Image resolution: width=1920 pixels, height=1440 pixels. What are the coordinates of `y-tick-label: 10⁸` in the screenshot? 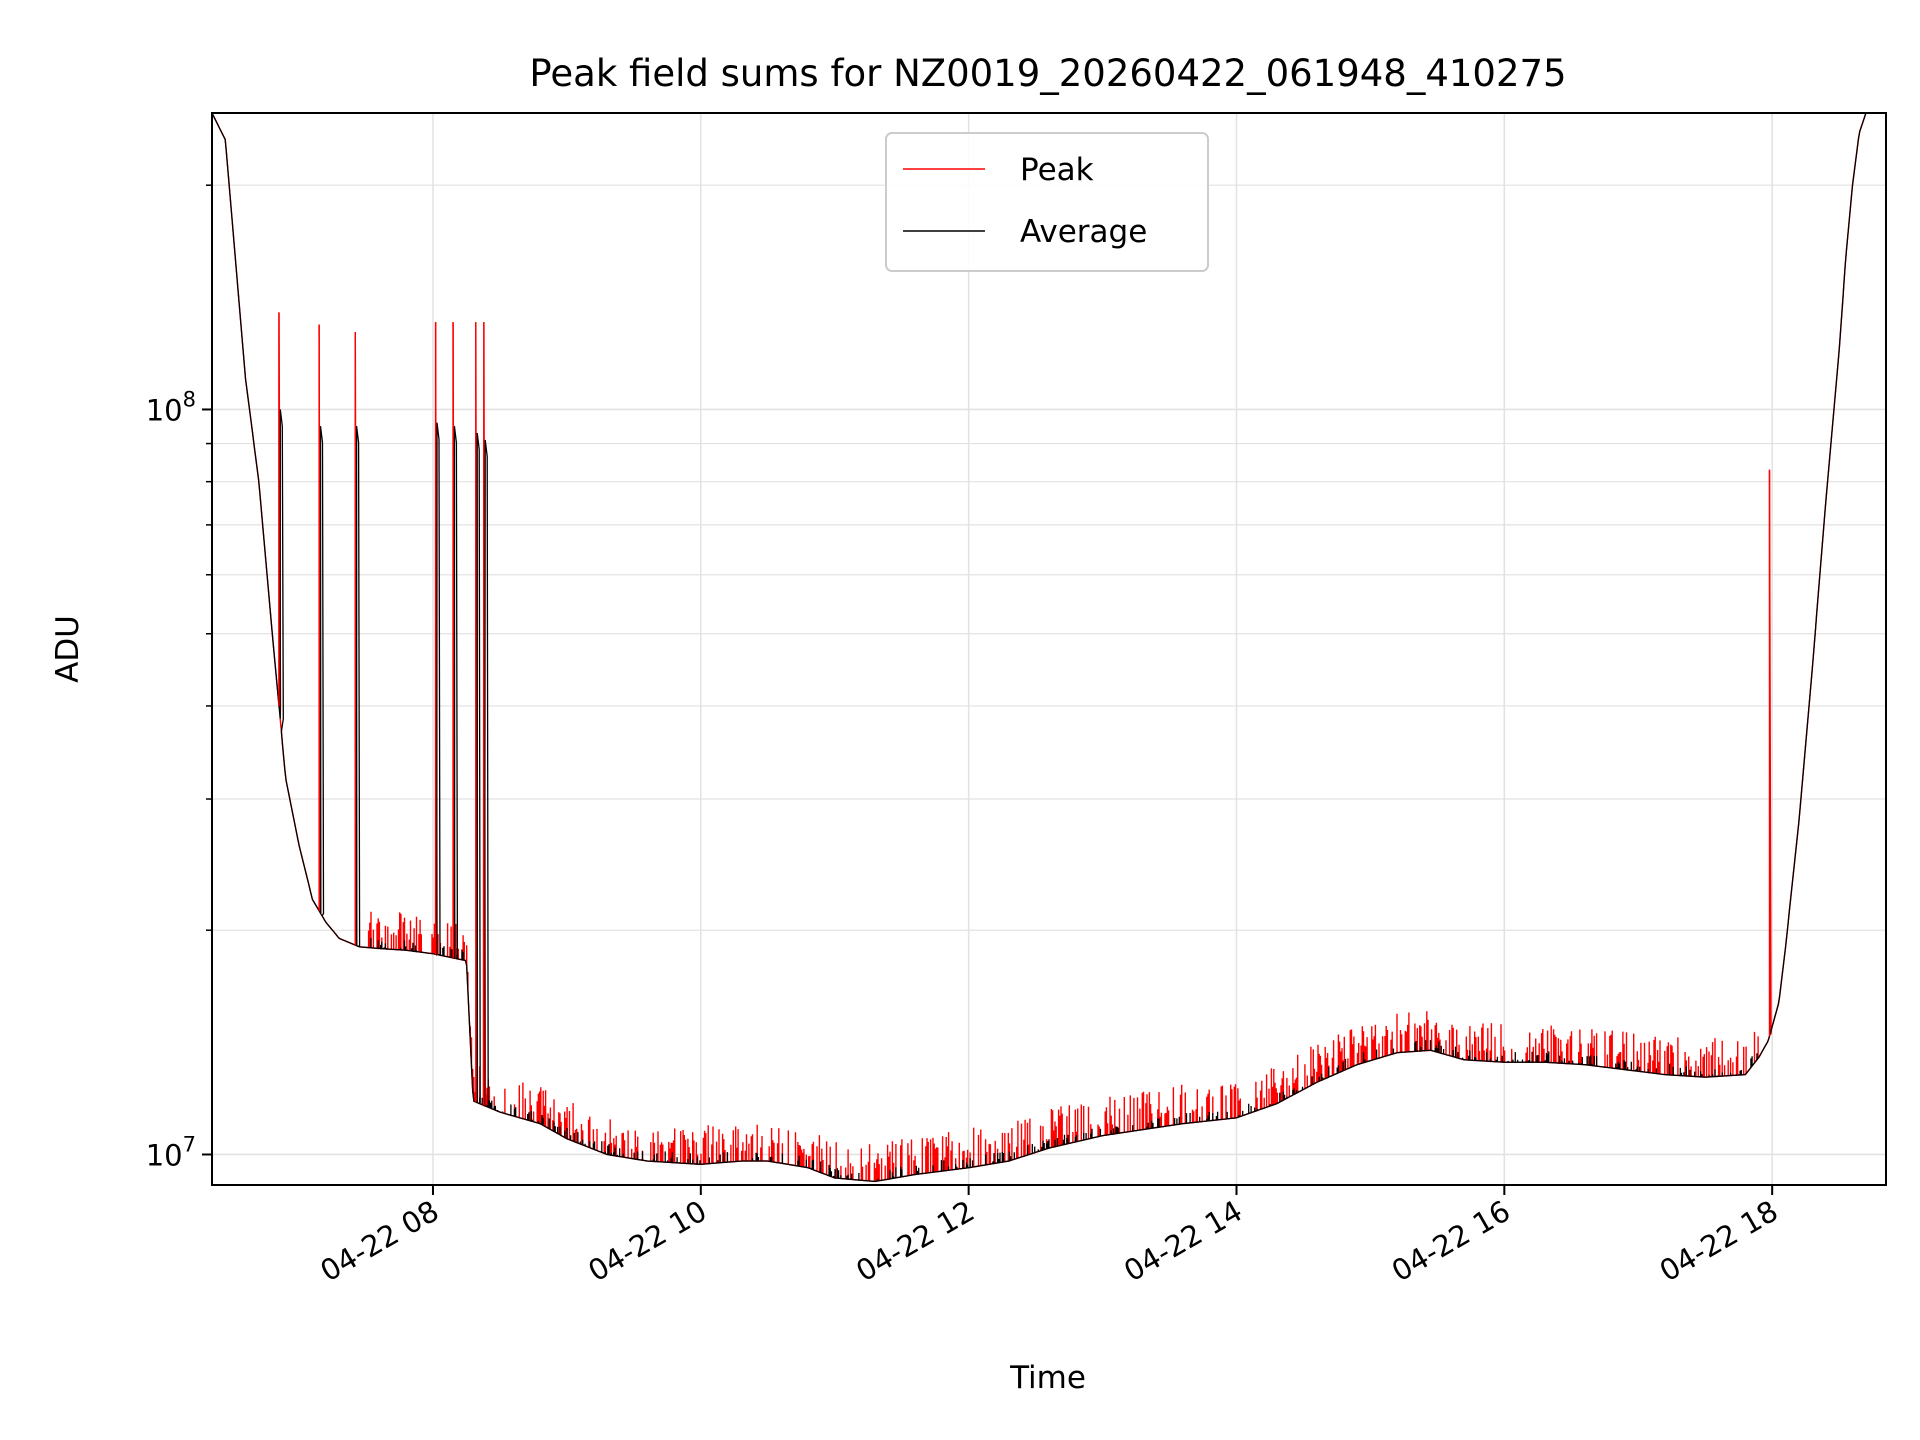 It's located at (171, 407).